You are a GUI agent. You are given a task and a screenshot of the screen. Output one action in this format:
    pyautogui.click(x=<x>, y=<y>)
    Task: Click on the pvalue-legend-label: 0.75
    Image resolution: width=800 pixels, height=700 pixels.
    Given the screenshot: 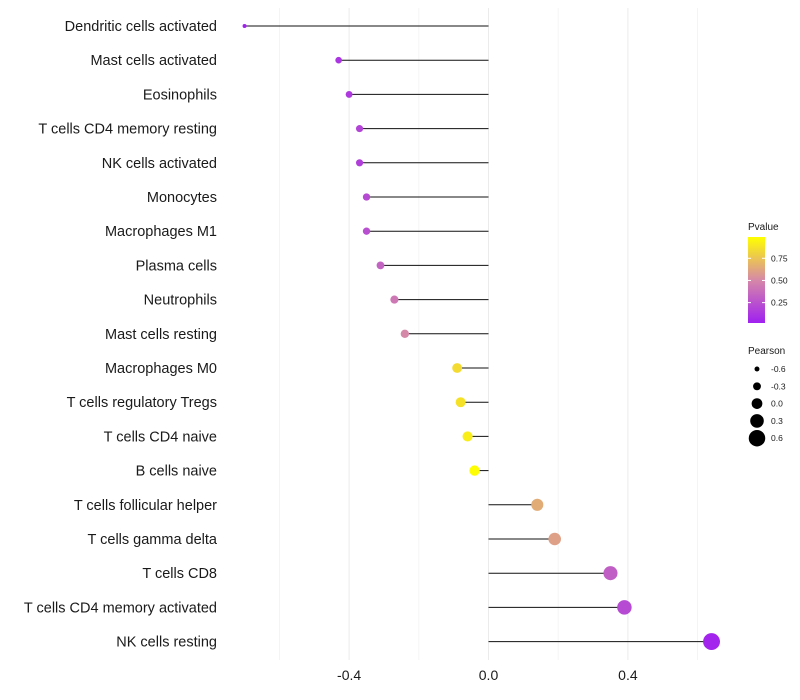 What is the action you would take?
    pyautogui.click(x=779, y=258)
    